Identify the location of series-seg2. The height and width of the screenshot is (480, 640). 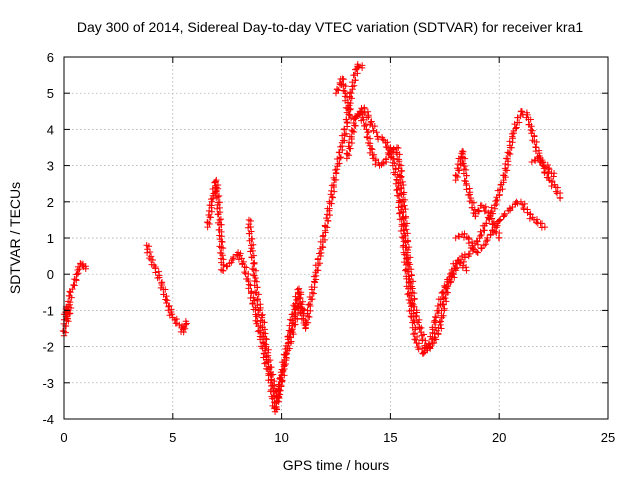
(166, 289).